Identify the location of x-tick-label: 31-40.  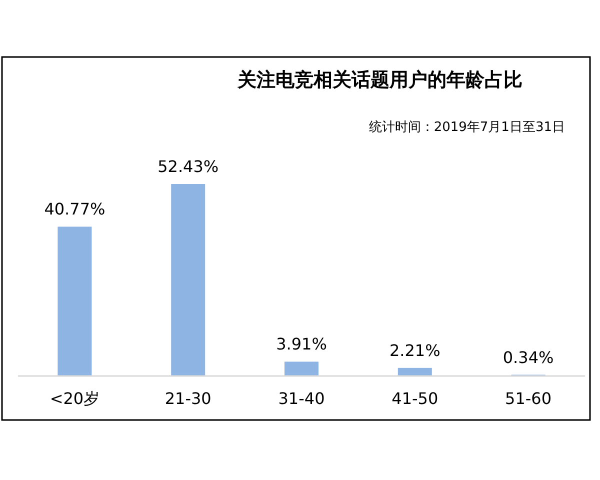
(301, 398).